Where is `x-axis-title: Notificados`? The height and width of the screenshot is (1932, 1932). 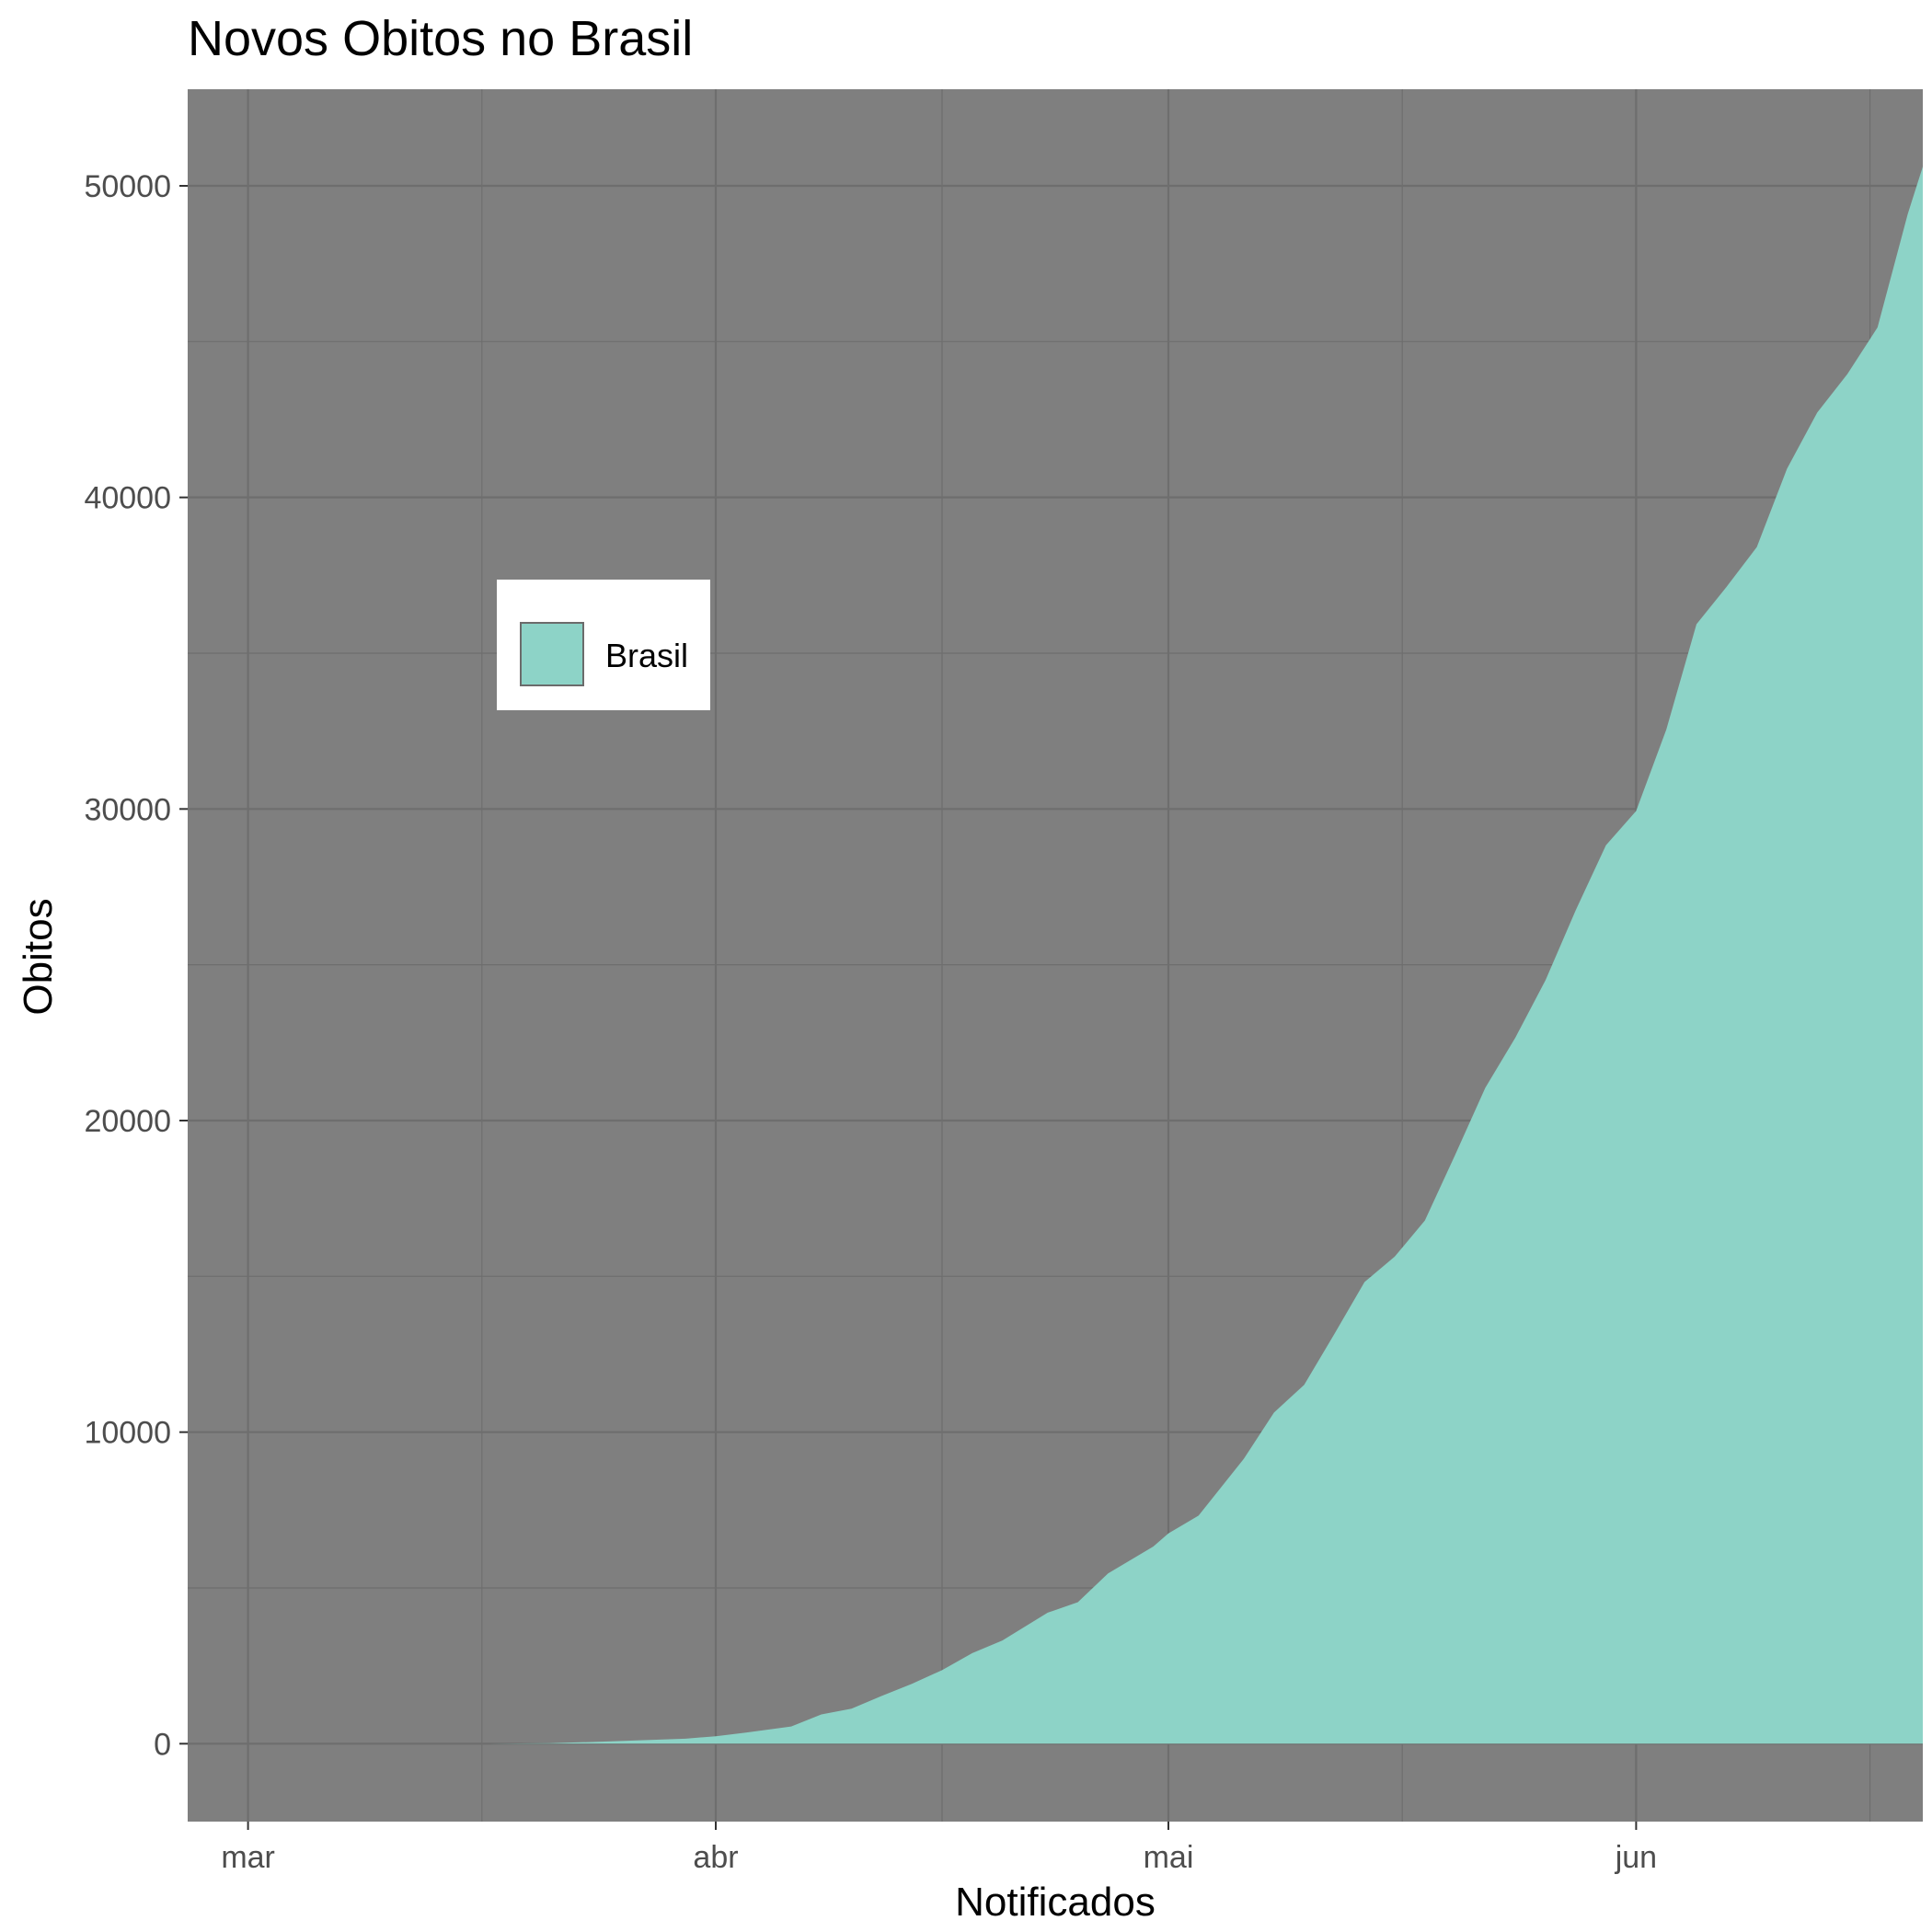
x-axis-title: Notificados is located at coordinates (1055, 1902).